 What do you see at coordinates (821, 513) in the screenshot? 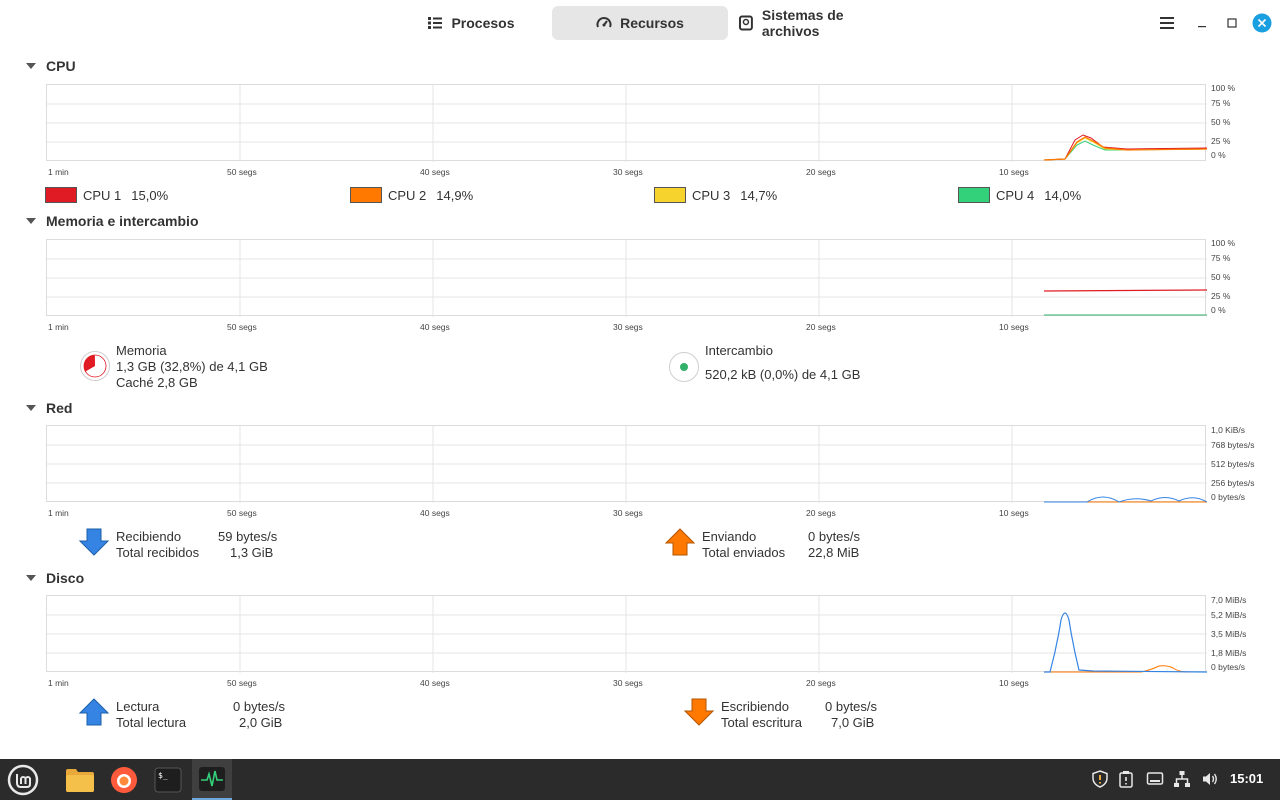
I see `network-xlabel: 20 segs` at bounding box center [821, 513].